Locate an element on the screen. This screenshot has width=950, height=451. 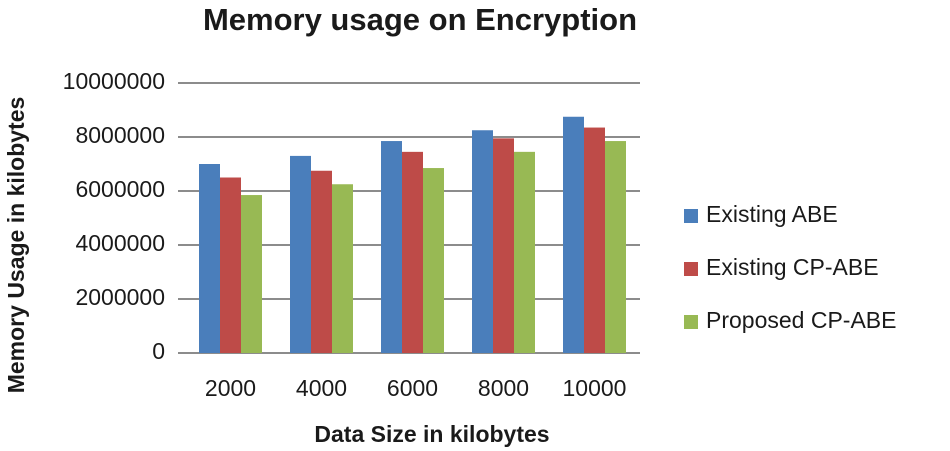
x-tick-label: 2000 is located at coordinates (230, 388).